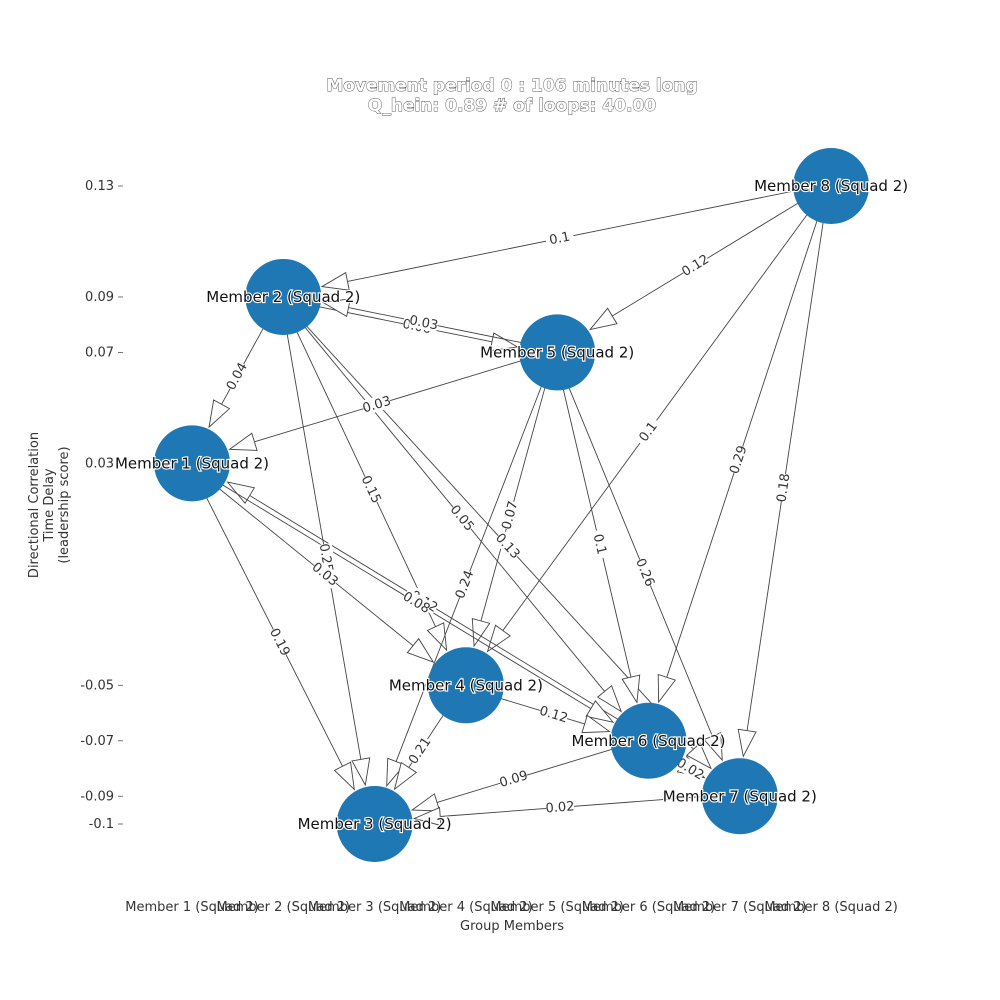  I want to click on y-tick-label: -0.05, so click(97, 685).